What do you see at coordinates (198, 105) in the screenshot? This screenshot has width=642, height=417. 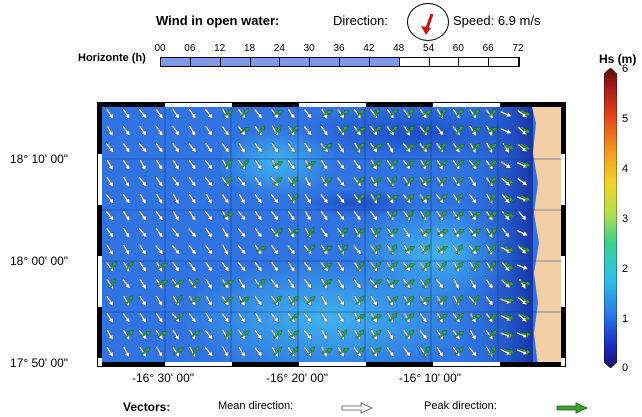 I see `frame-bar-top` at bounding box center [198, 105].